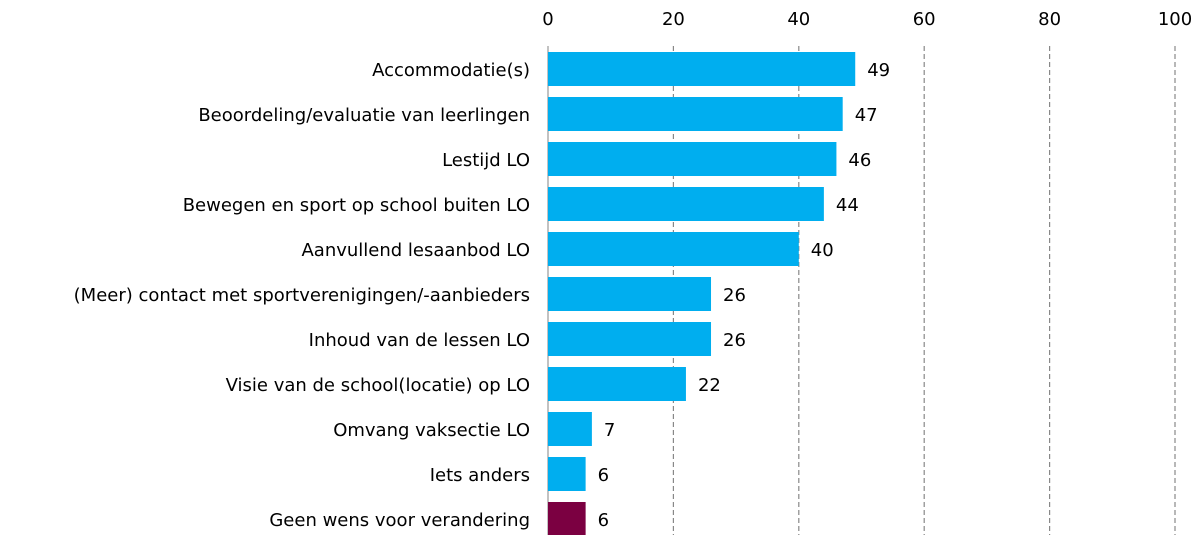 The height and width of the screenshot is (535, 1201). What do you see at coordinates (480, 475) in the screenshot?
I see `y-tick-label: Iets anders` at bounding box center [480, 475].